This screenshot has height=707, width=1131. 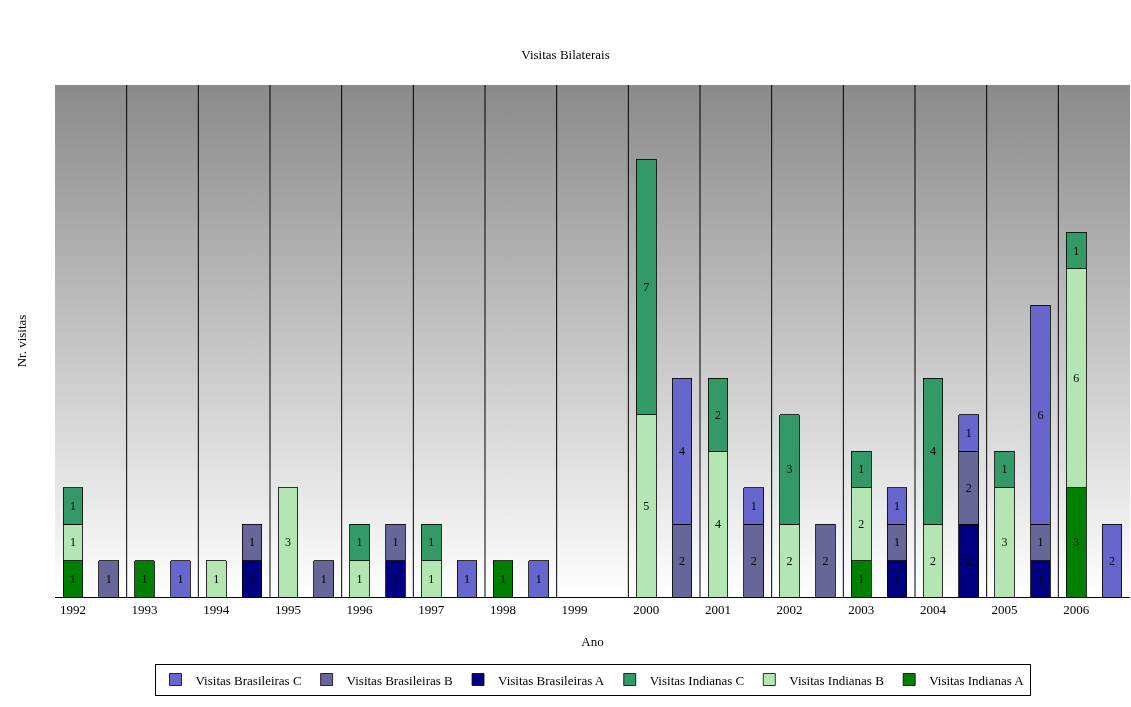 What do you see at coordinates (248, 680) in the screenshot?
I see `legend-label: Visitas Brasileiras C` at bounding box center [248, 680].